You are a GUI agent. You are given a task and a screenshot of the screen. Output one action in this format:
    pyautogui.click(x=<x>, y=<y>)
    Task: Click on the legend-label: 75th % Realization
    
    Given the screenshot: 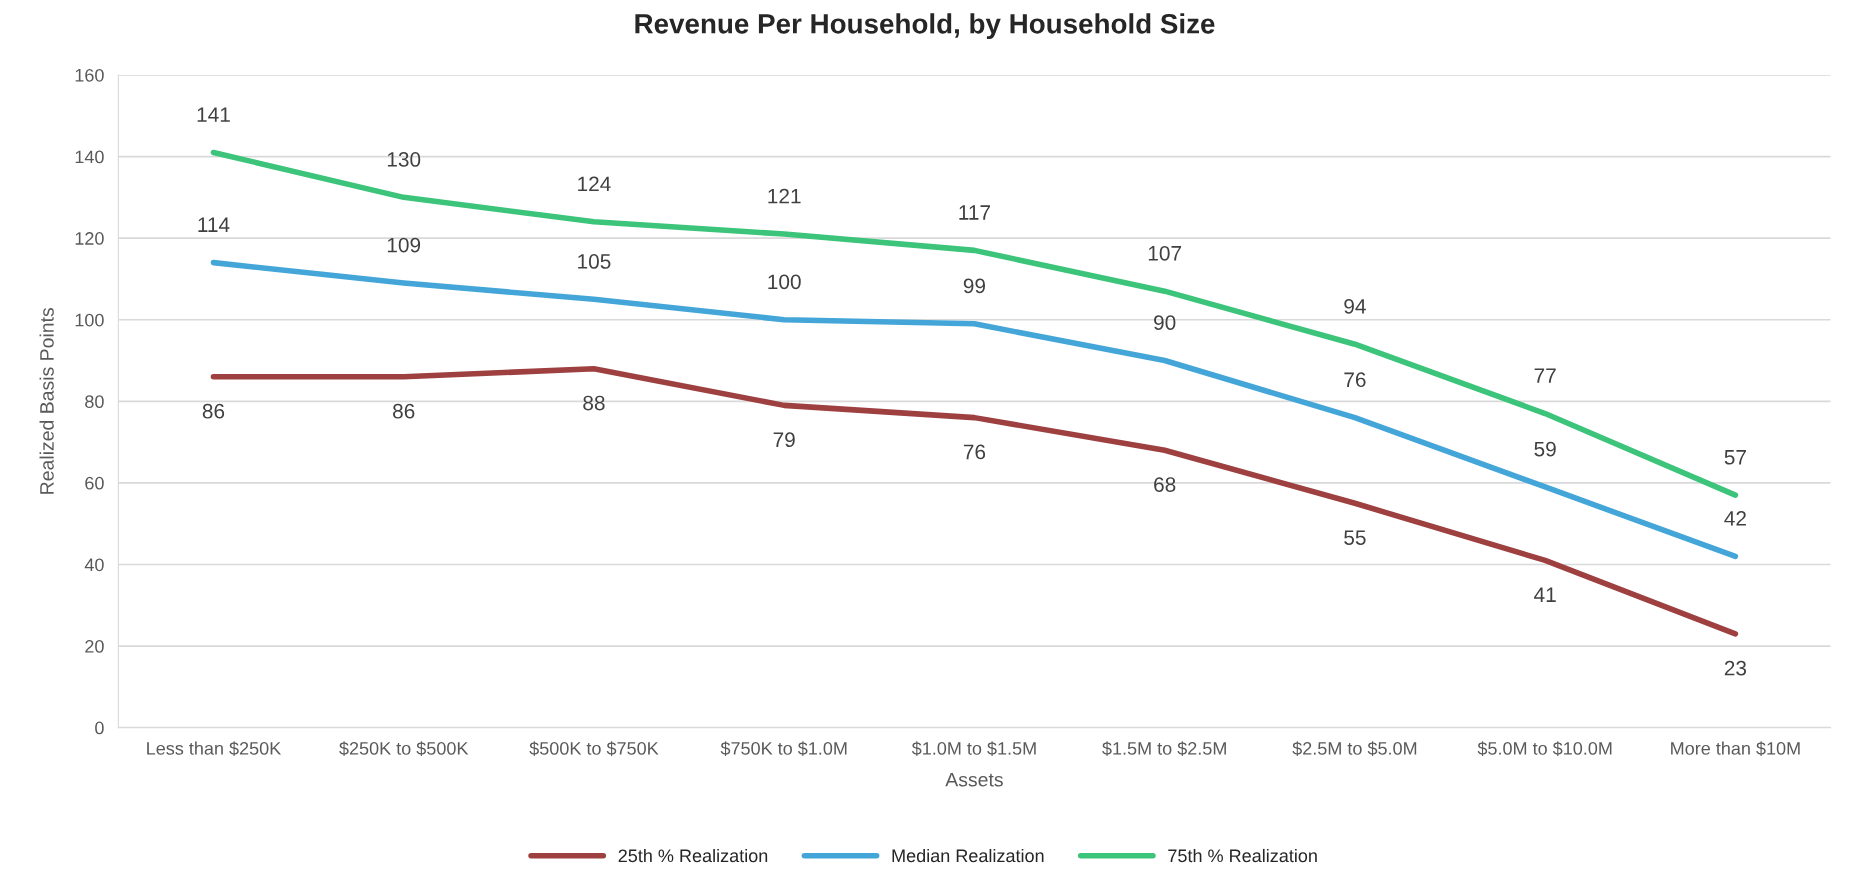 What is the action you would take?
    pyautogui.click(x=1242, y=855)
    